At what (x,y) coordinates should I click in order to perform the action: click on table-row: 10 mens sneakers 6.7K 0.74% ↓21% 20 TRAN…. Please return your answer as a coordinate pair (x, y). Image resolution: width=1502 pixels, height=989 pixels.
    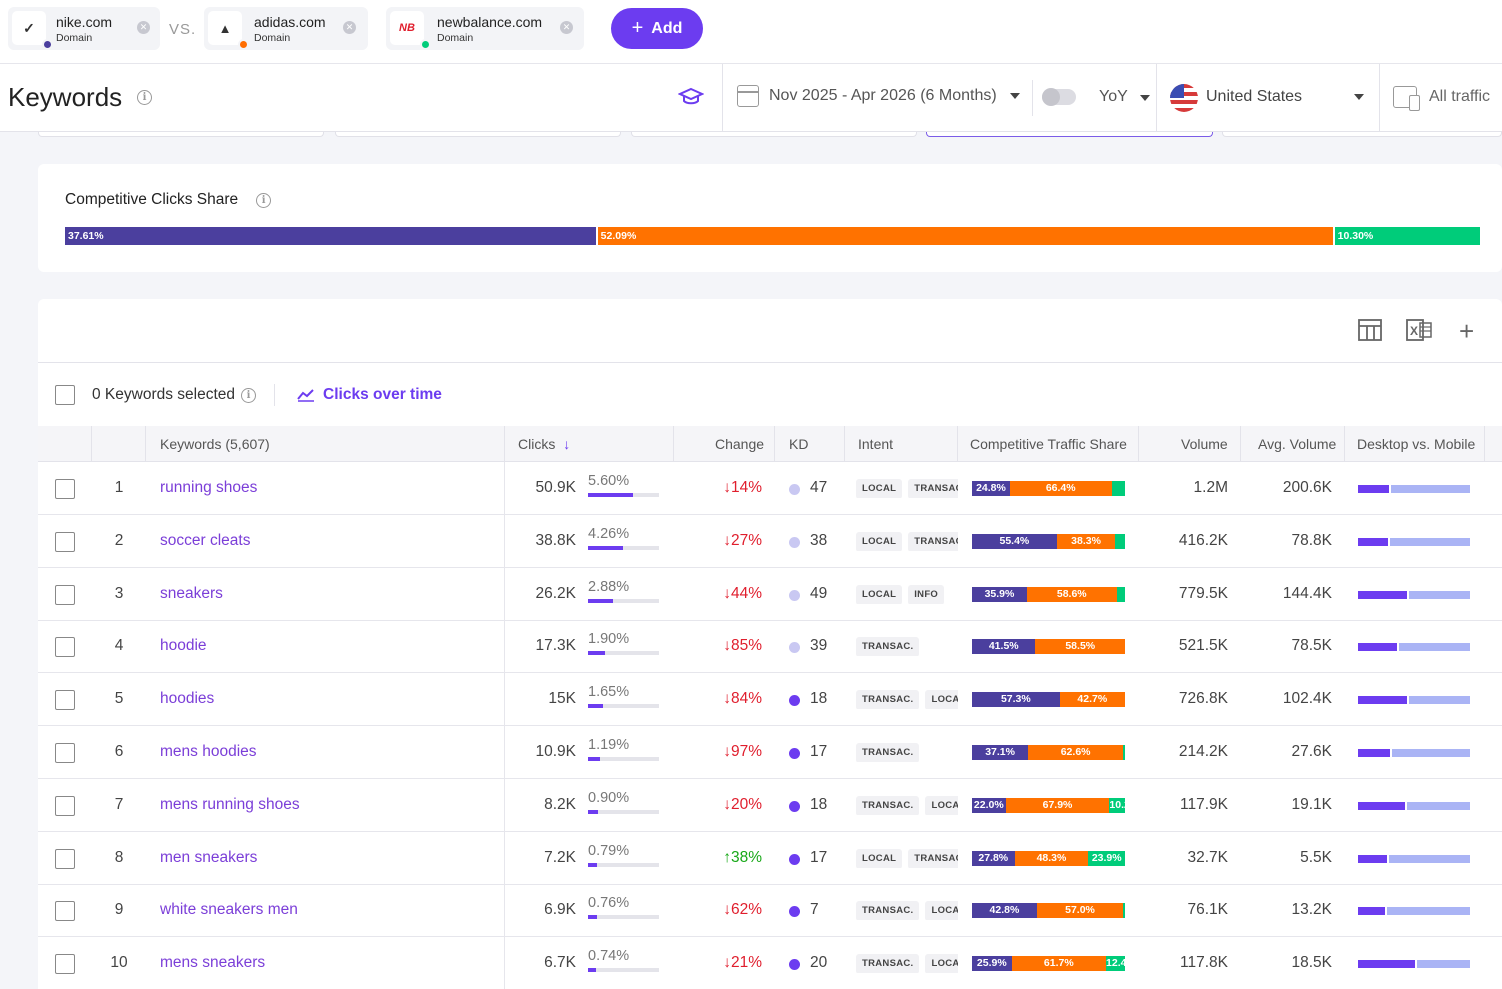
    Looking at the image, I should click on (770, 963).